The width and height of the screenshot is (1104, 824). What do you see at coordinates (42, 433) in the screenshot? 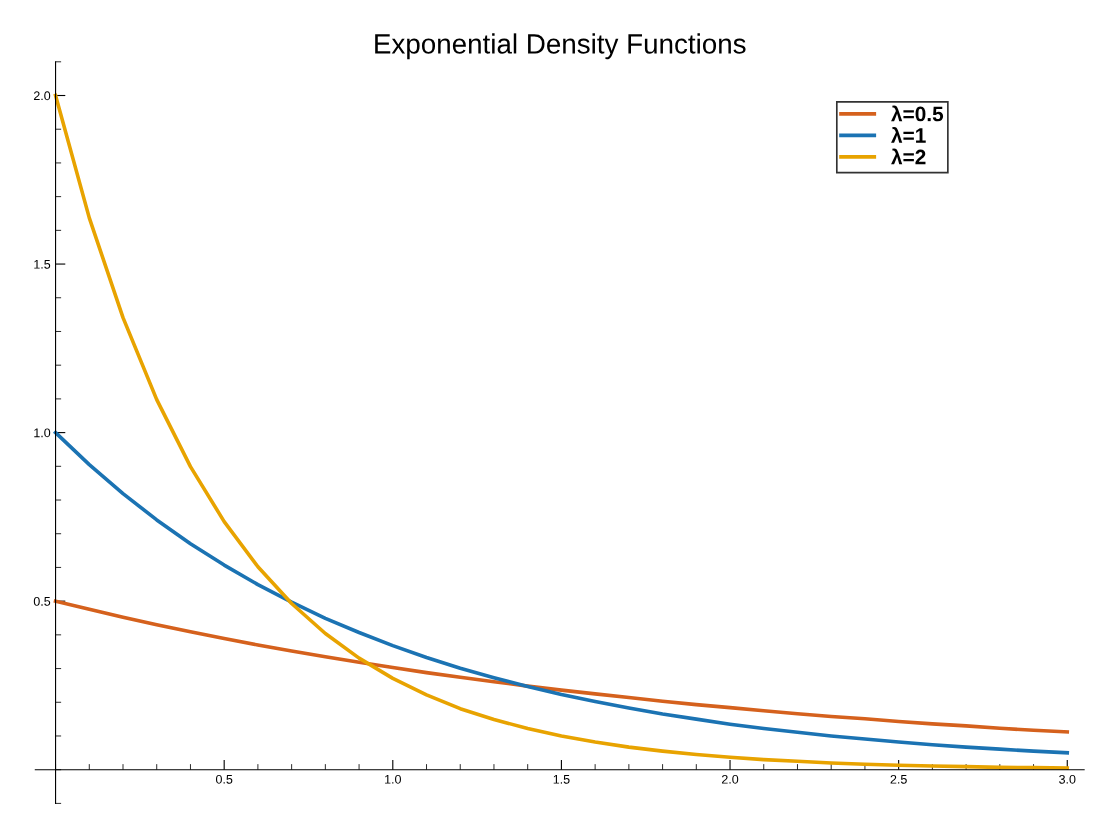
I see `y-tick-label: 1.0` at bounding box center [42, 433].